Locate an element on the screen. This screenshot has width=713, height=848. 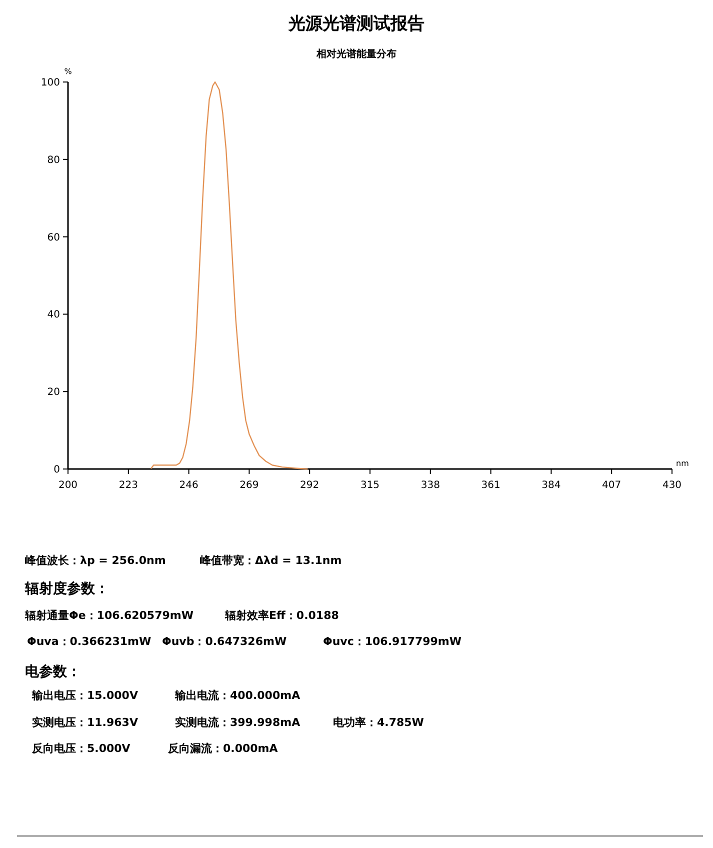
y-tick-label: 40 is located at coordinates (53, 315).